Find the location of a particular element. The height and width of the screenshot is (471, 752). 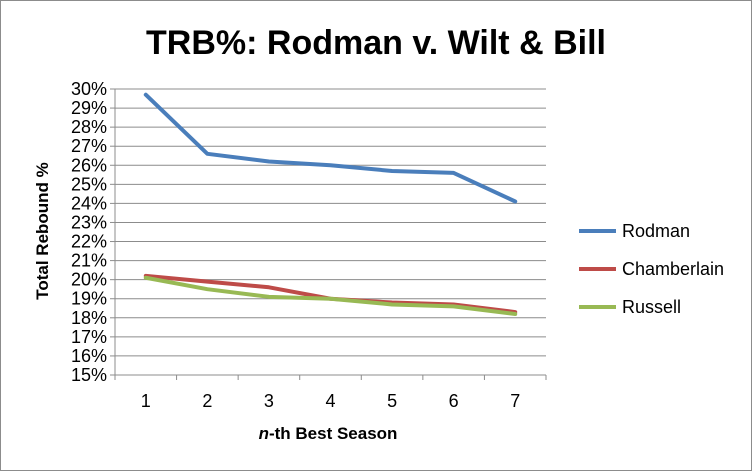

y-tick-label: 30% is located at coordinates (89, 89).